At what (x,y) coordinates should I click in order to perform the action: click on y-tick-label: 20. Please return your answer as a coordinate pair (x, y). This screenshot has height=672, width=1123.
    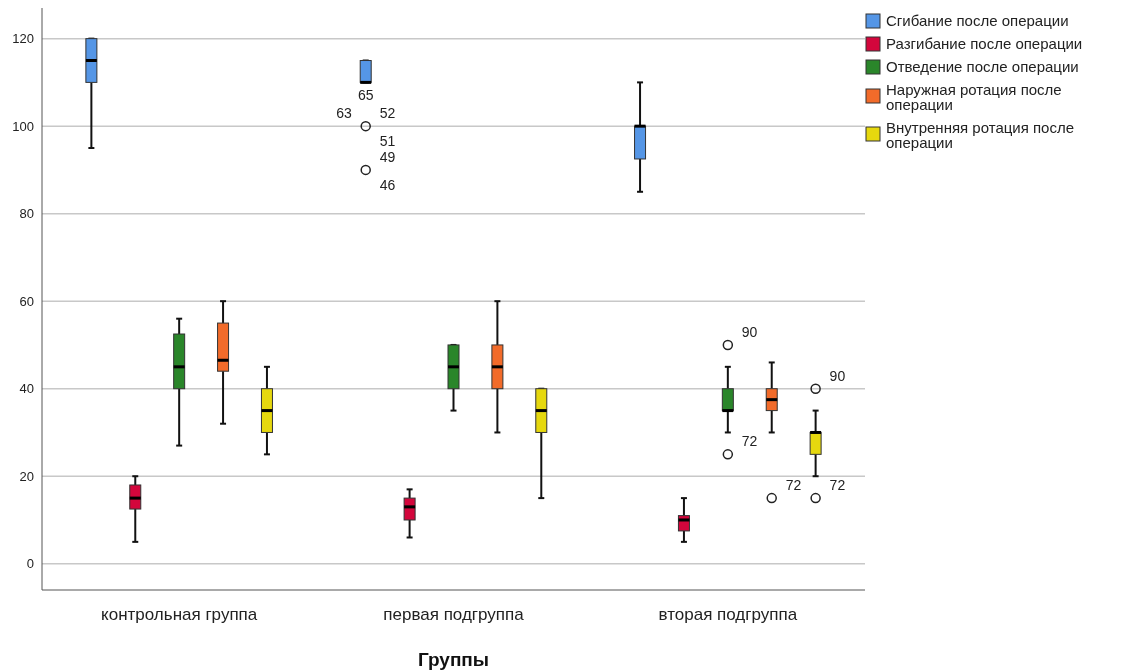
    Looking at the image, I should click on (26, 476).